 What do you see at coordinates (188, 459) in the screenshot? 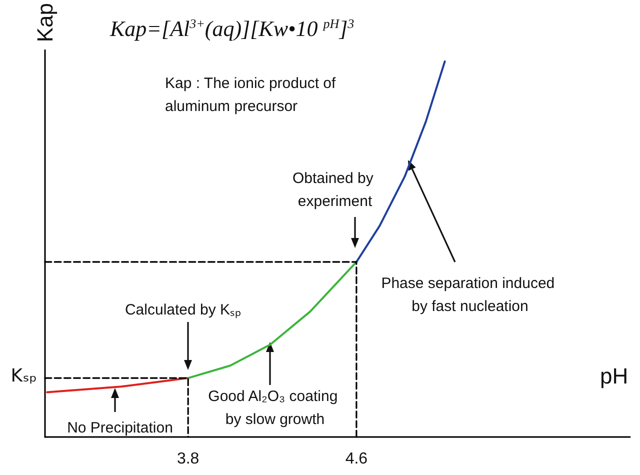
I see `x-tick-label: 3.8` at bounding box center [188, 459].